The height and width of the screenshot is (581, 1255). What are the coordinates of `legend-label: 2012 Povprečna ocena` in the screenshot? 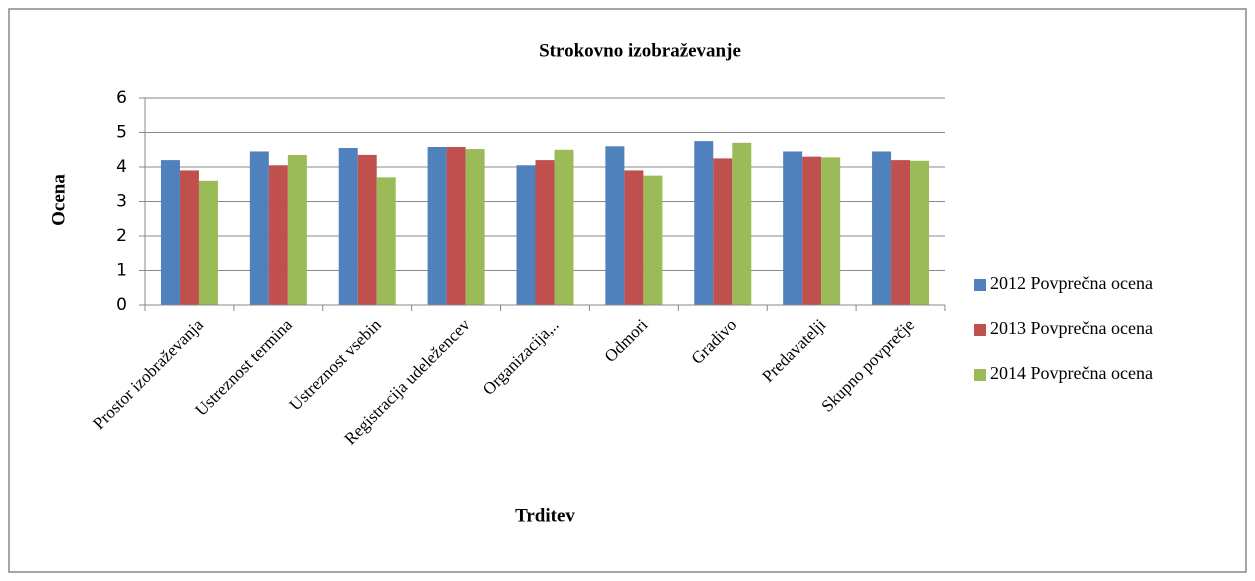 It's located at (1071, 283).